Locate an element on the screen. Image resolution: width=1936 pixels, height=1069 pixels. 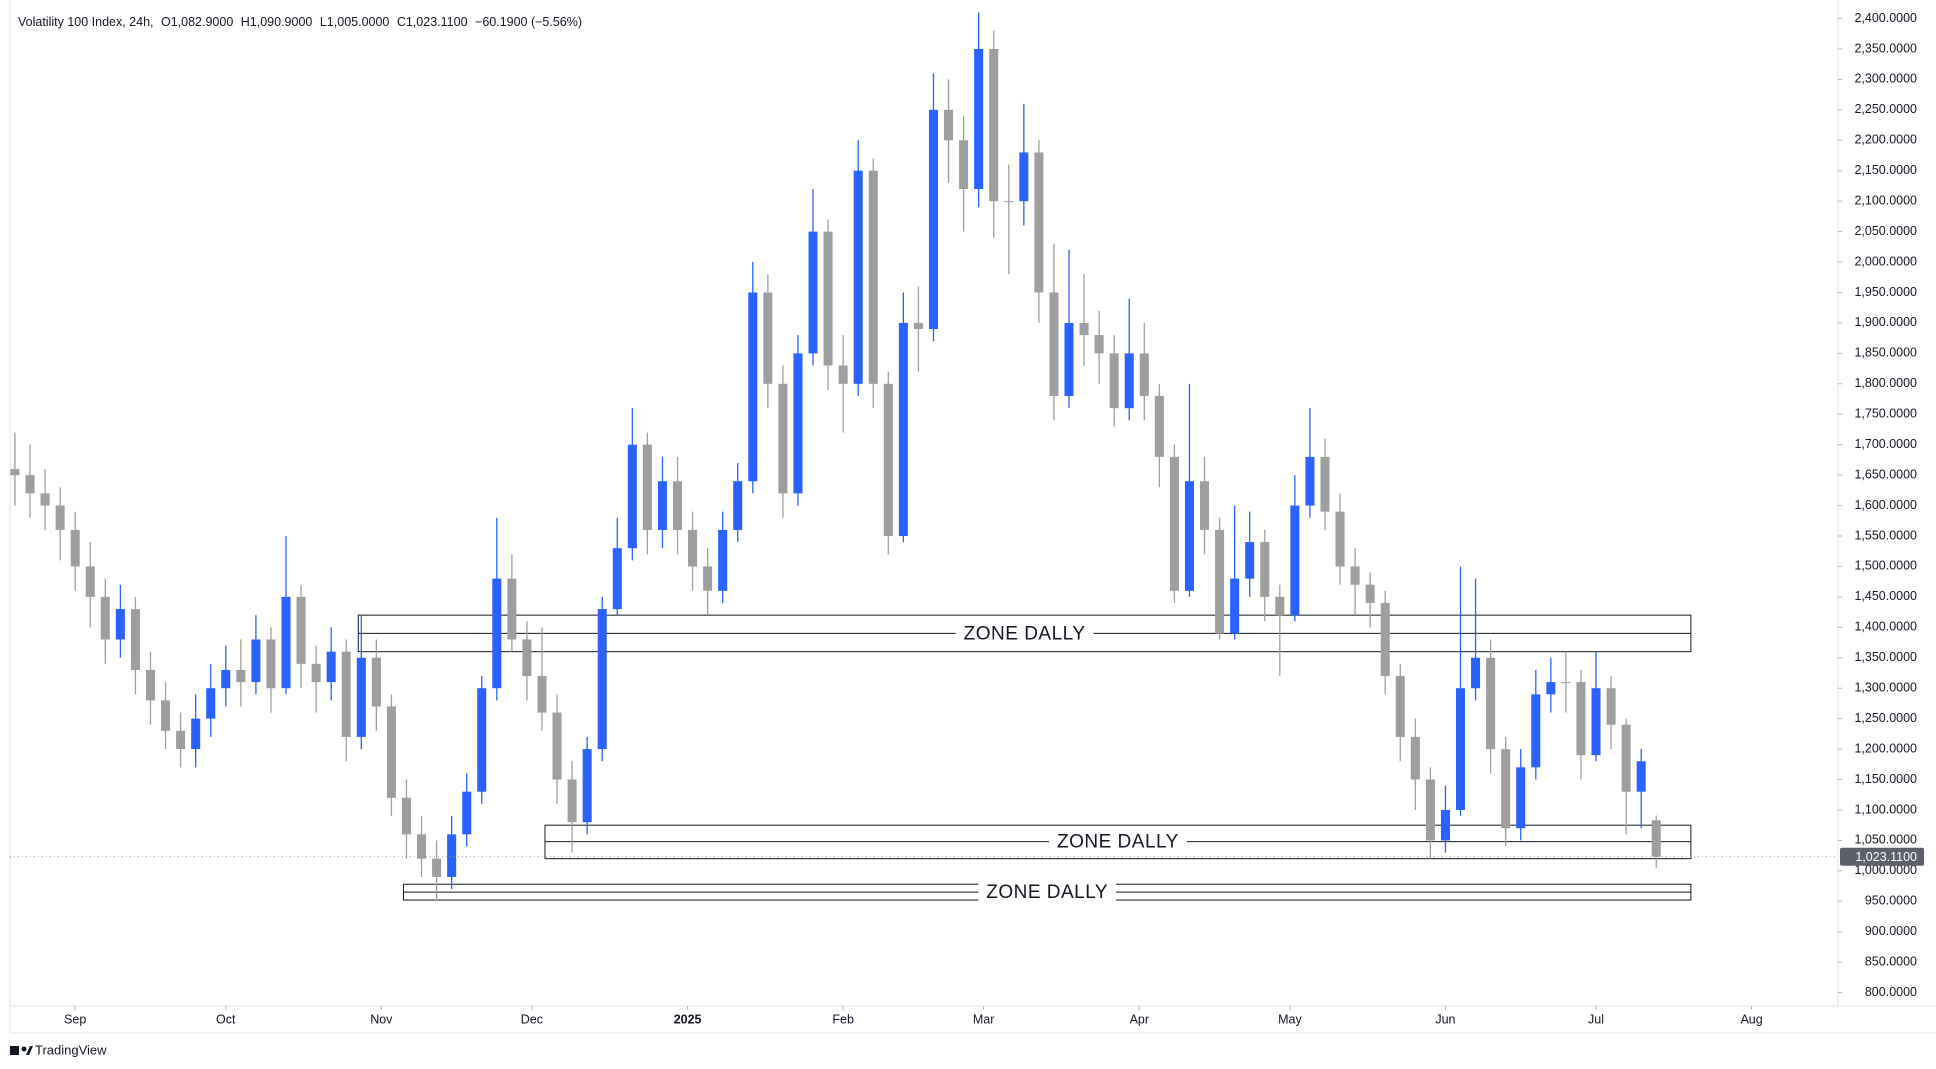
y-tick-label: 2,000.0000 is located at coordinates (1885, 261).